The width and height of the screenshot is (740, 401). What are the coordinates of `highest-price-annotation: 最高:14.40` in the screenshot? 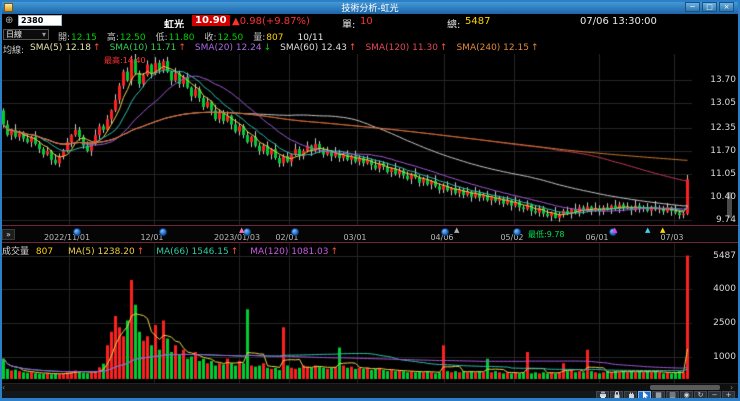 It's located at (125, 60).